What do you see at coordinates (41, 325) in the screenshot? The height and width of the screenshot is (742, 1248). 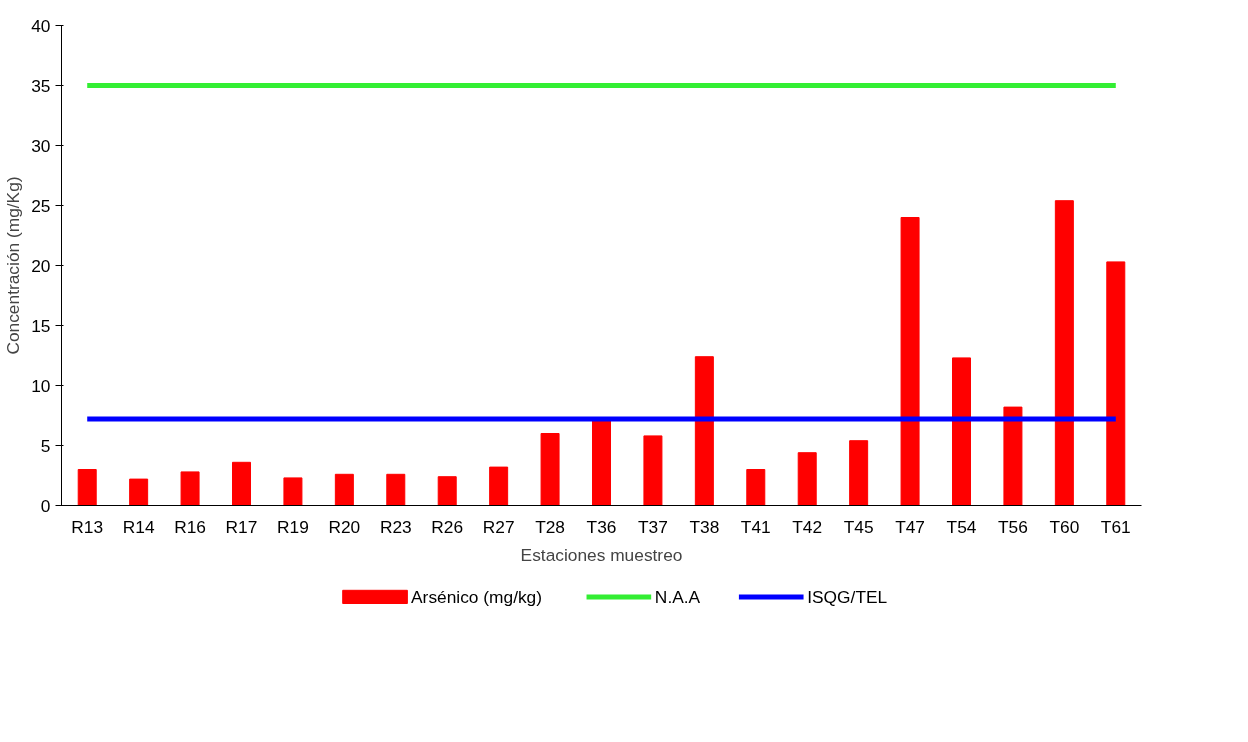 I see `y-tick-label: 15` at bounding box center [41, 325].